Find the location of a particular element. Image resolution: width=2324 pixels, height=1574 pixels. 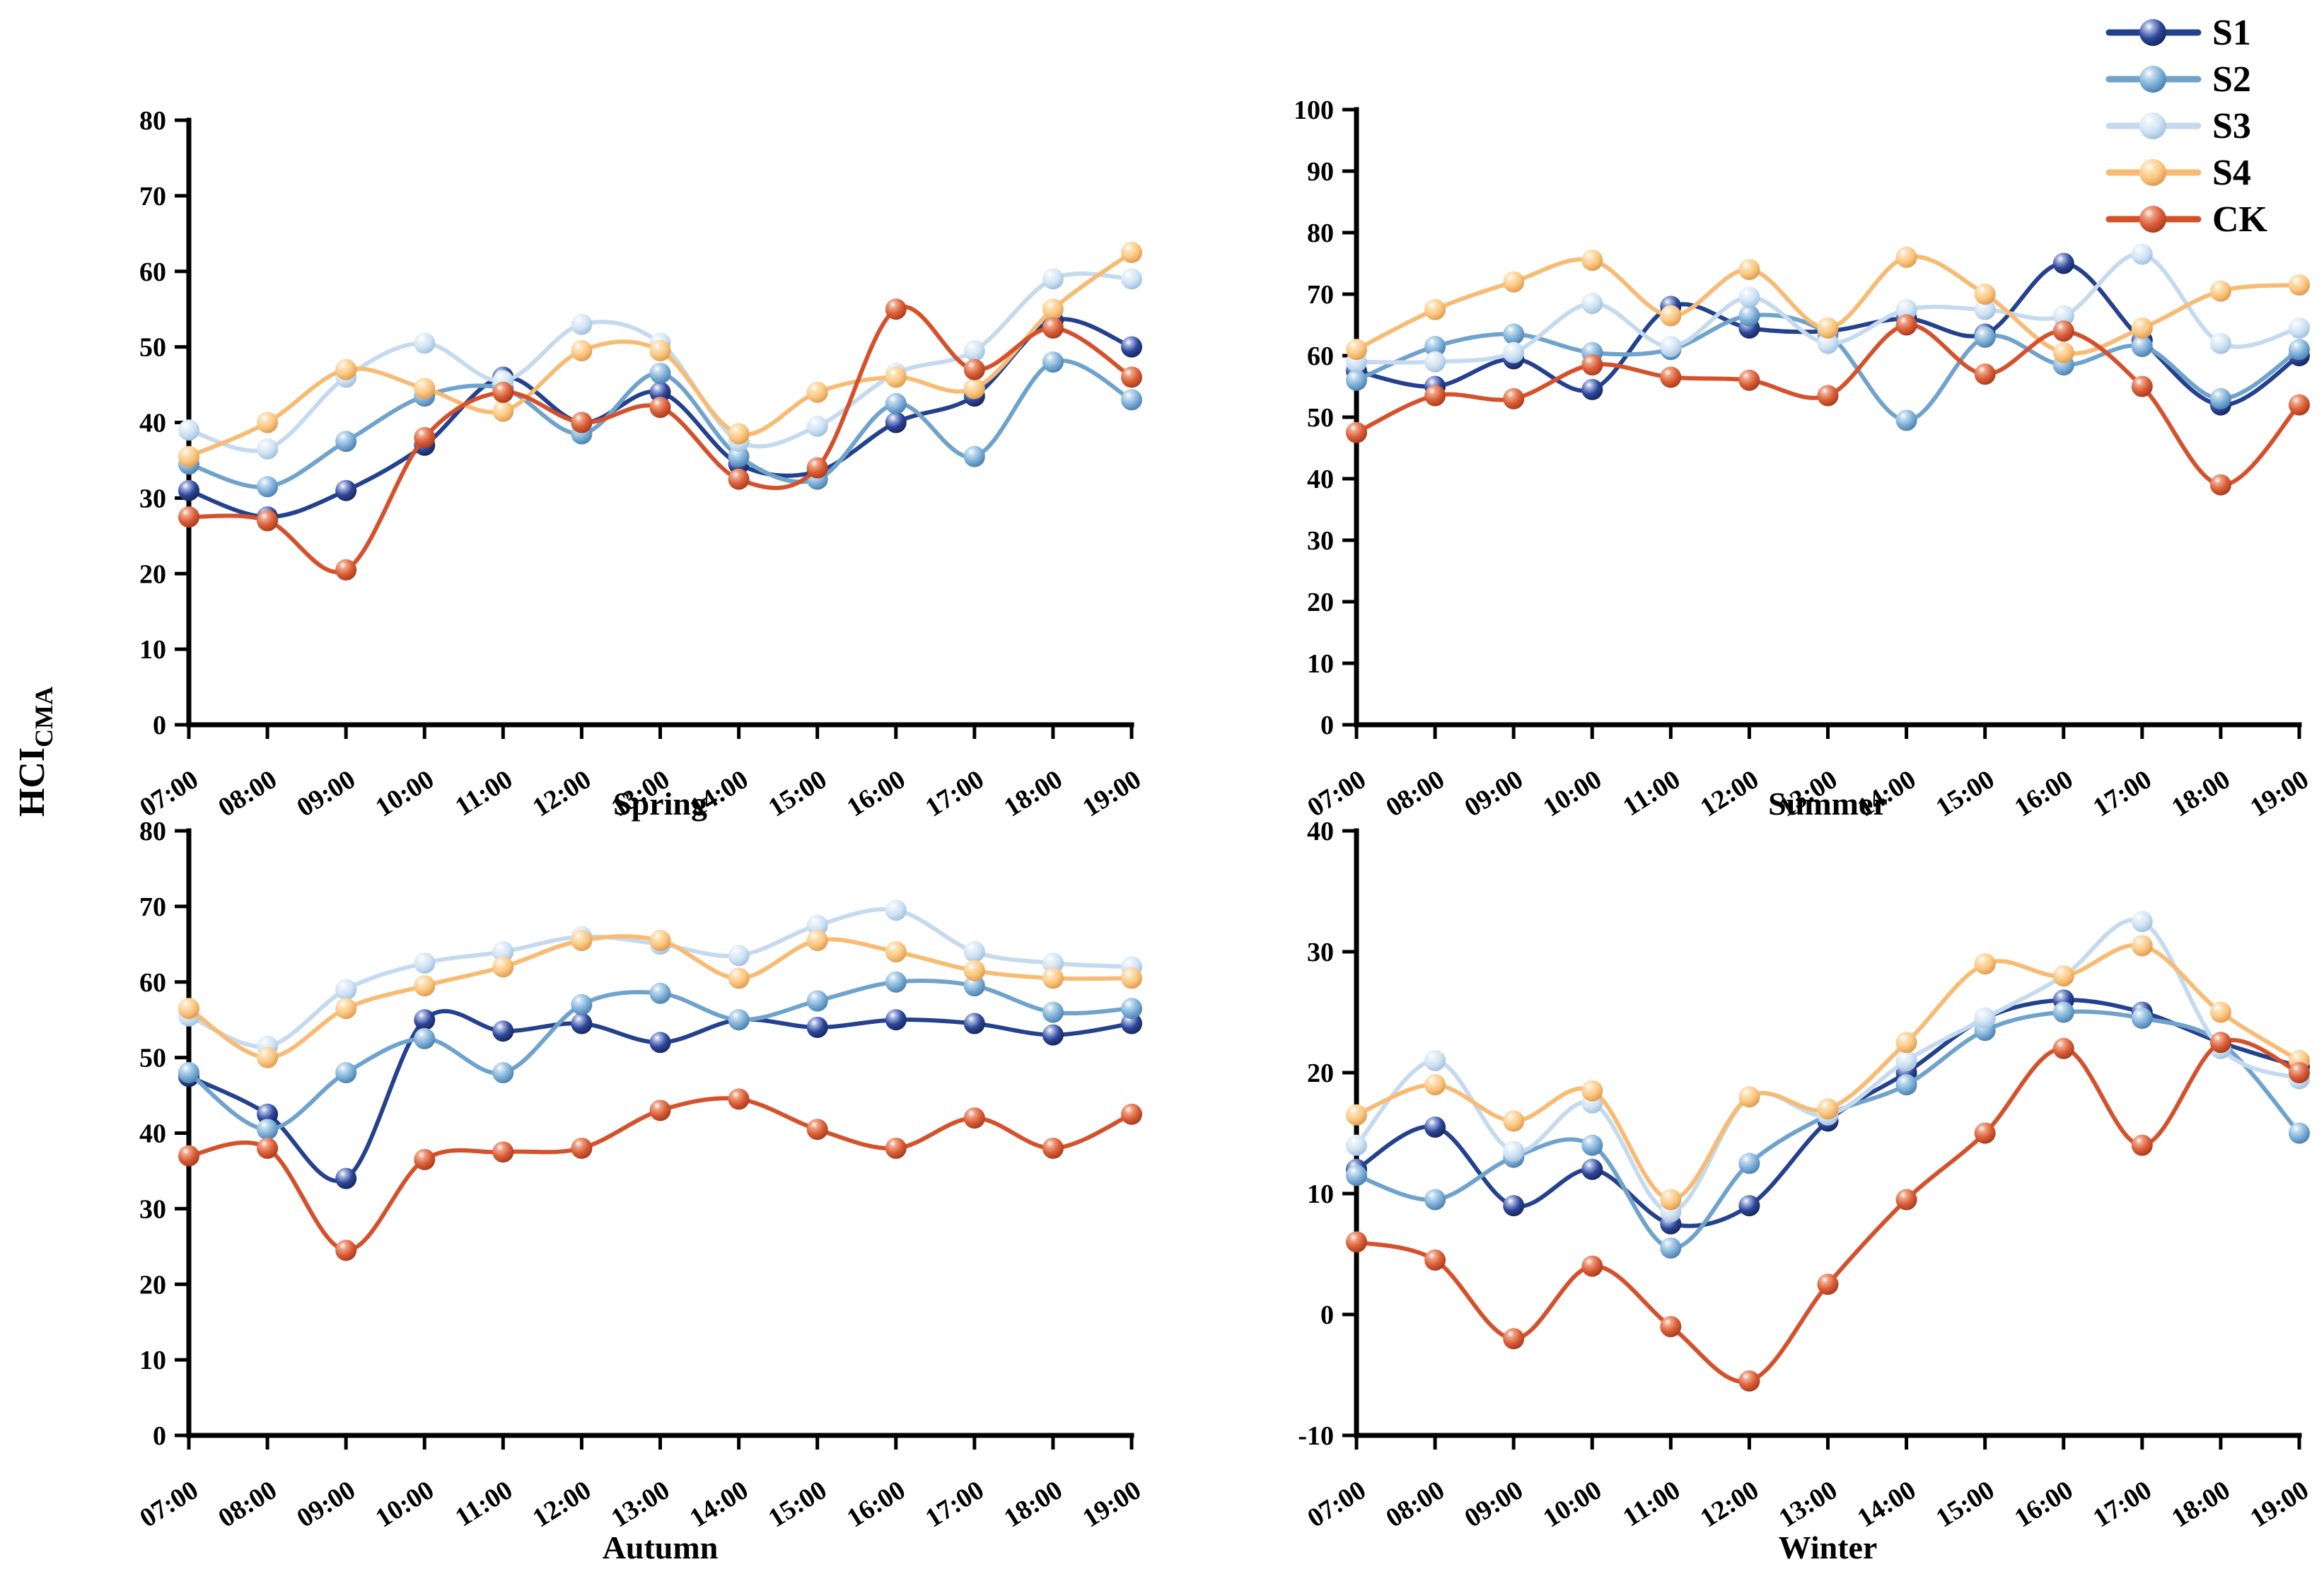

x-tick-label: 09:00 is located at coordinates (325, 1504).